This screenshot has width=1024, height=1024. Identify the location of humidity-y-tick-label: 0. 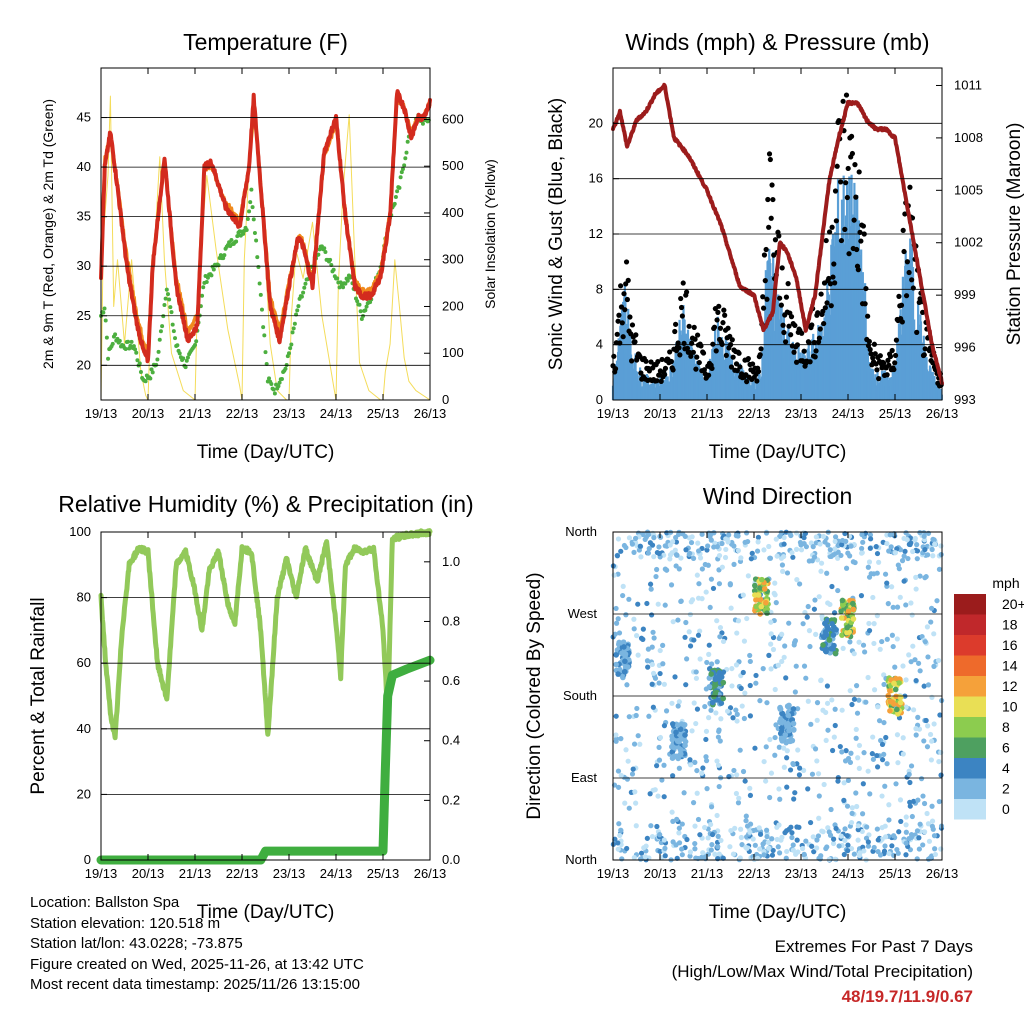
(87, 859).